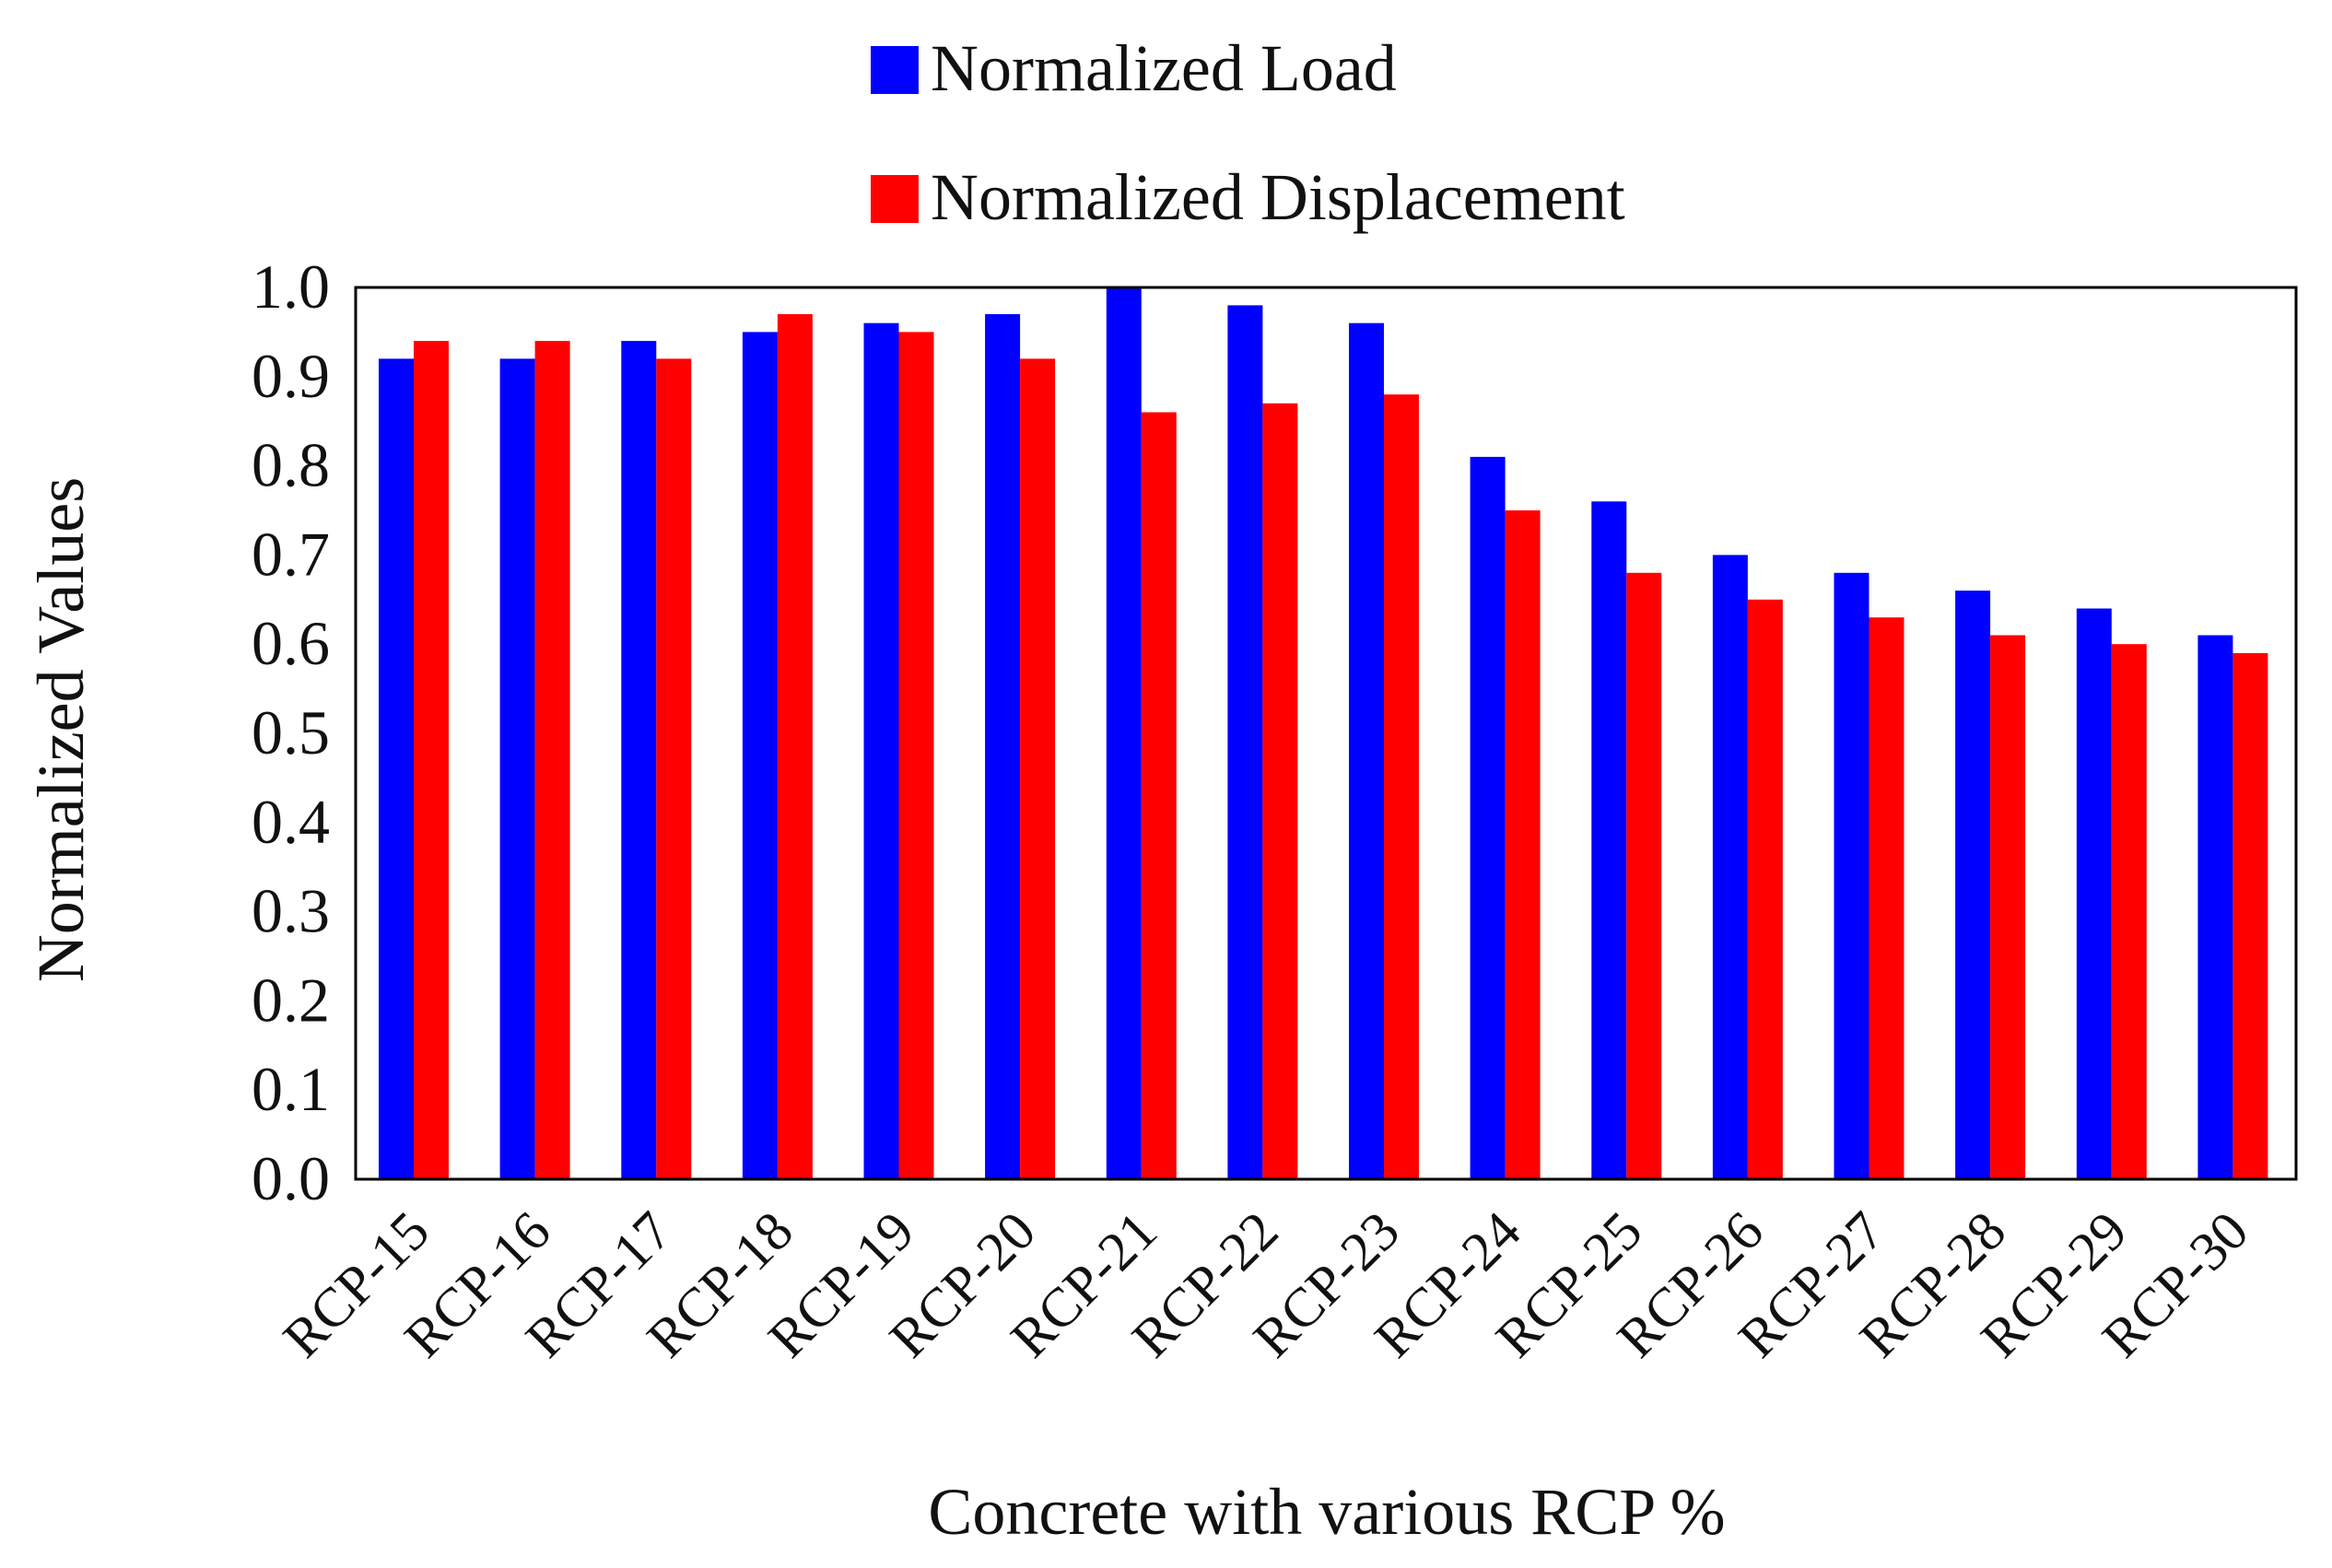 Image resolution: width=2332 pixels, height=1568 pixels. What do you see at coordinates (291, 465) in the screenshot?
I see `y-tick-label: 0.8` at bounding box center [291, 465].